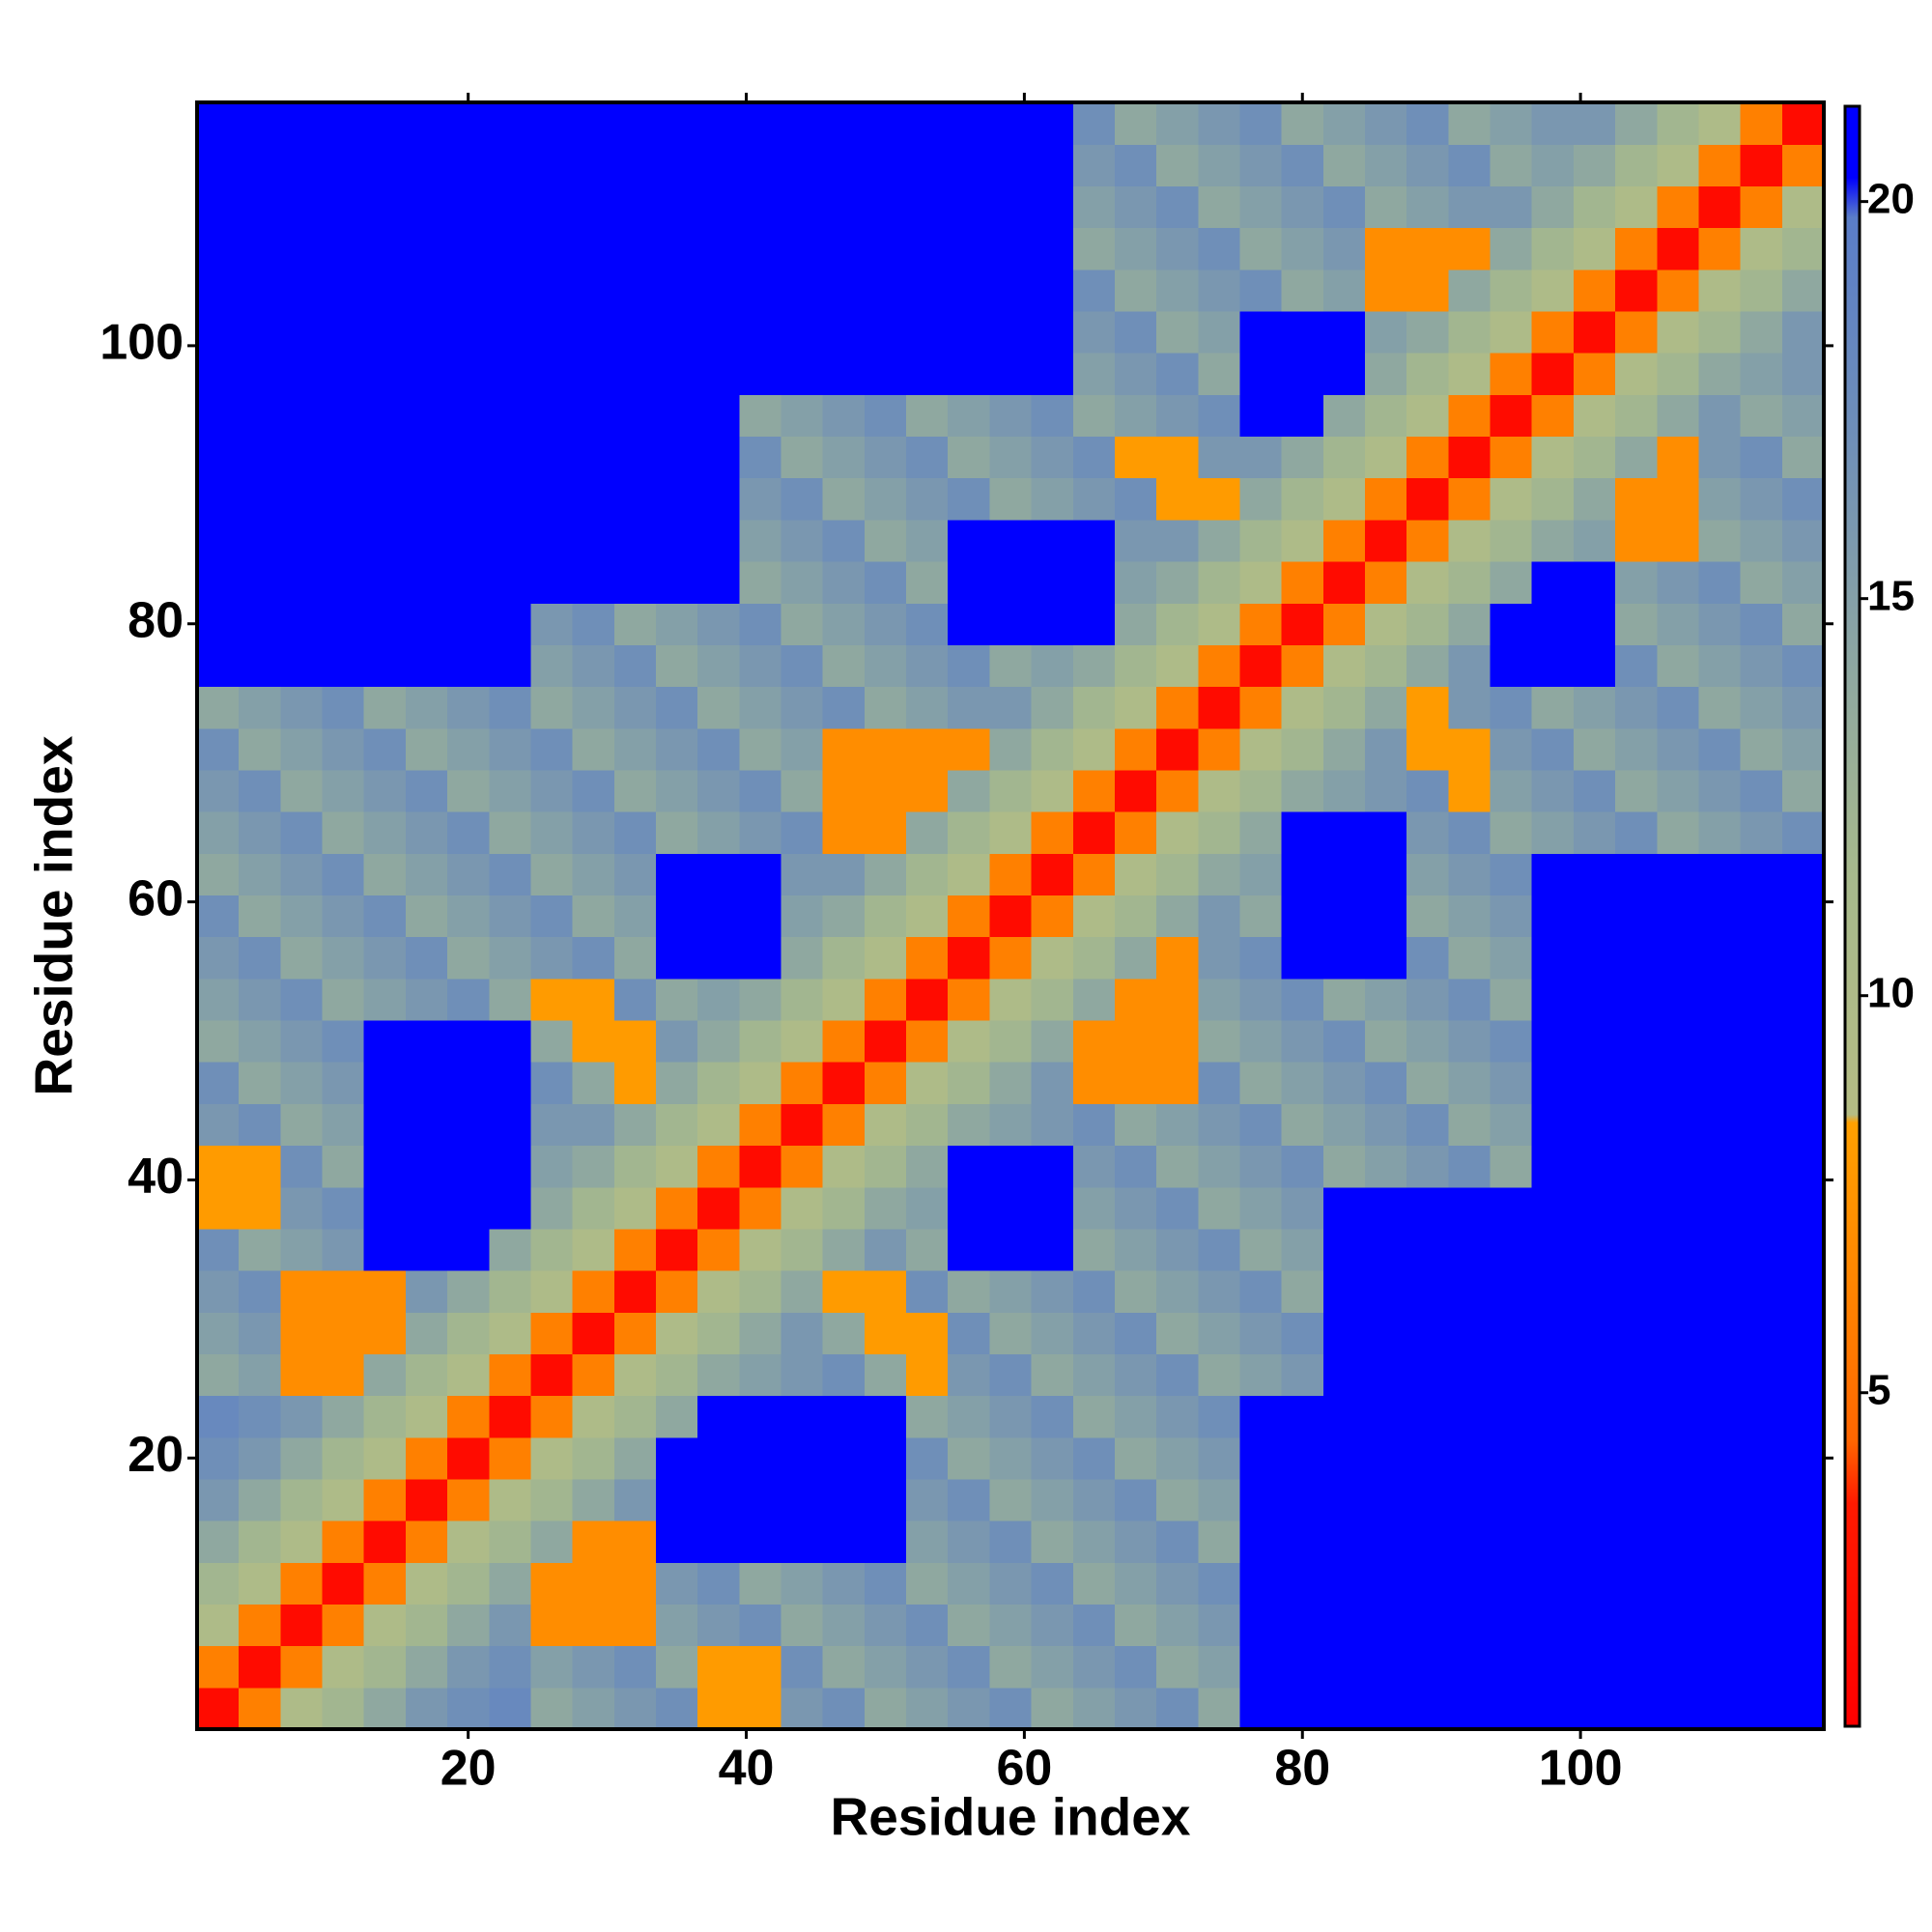 The image size is (1932, 1932). Describe the element at coordinates (1891, 198) in the screenshot. I see `colorbar-tick-label: 20` at that location.